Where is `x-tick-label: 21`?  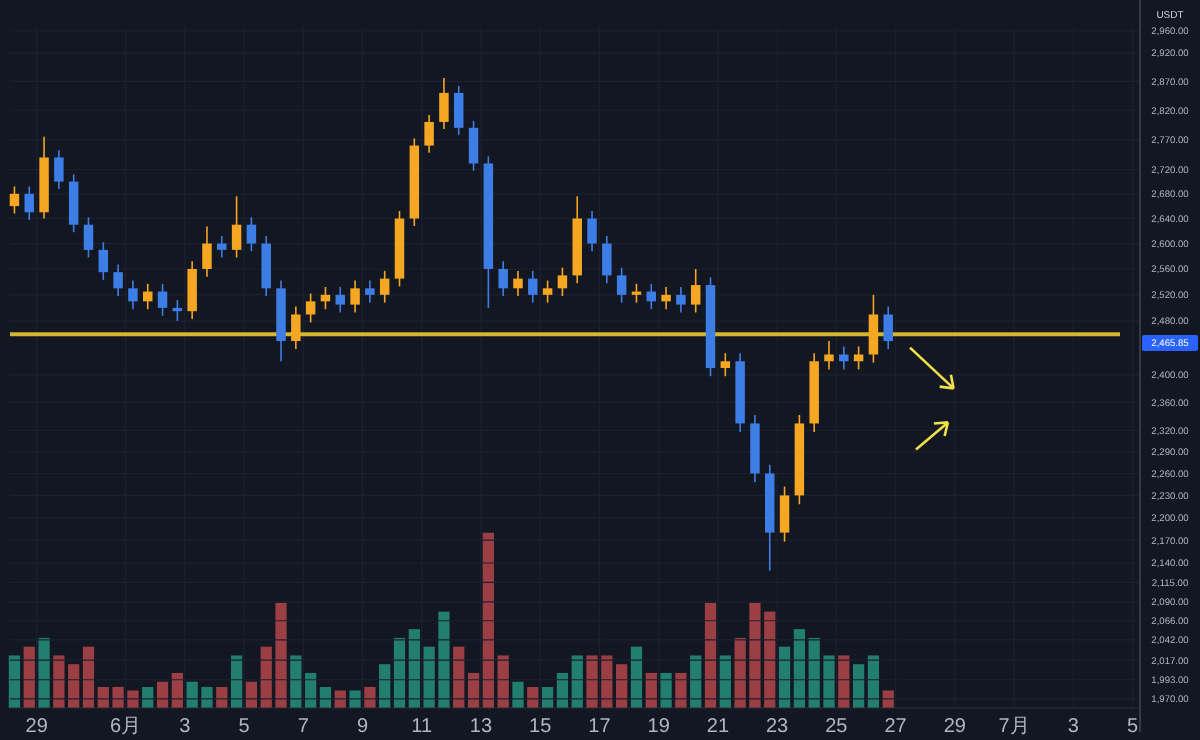
x-tick-label: 21 is located at coordinates (718, 727).